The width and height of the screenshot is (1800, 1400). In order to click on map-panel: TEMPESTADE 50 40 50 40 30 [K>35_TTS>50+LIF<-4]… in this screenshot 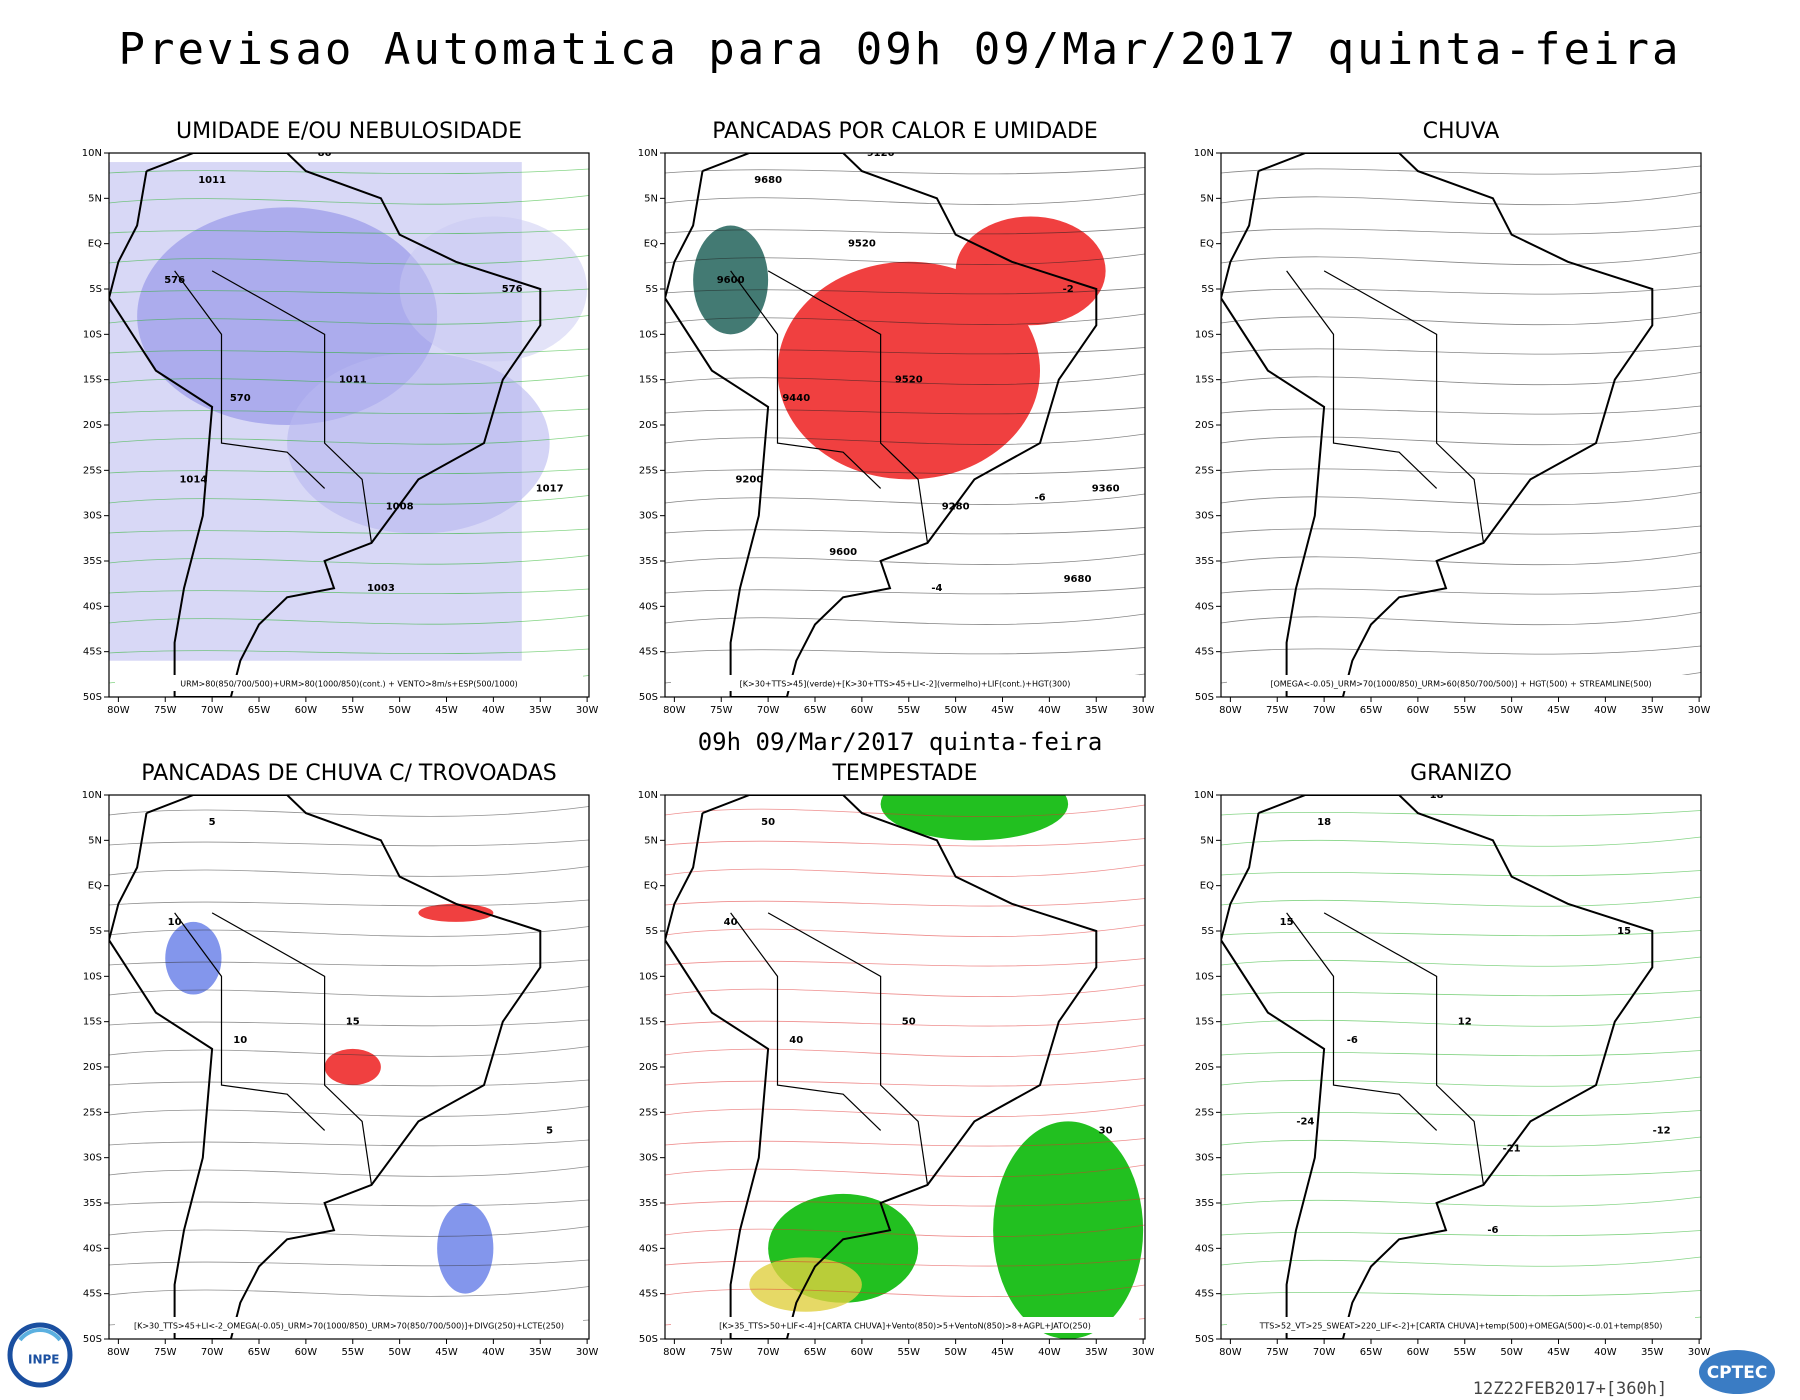, I will do `click(896, 1059)`.